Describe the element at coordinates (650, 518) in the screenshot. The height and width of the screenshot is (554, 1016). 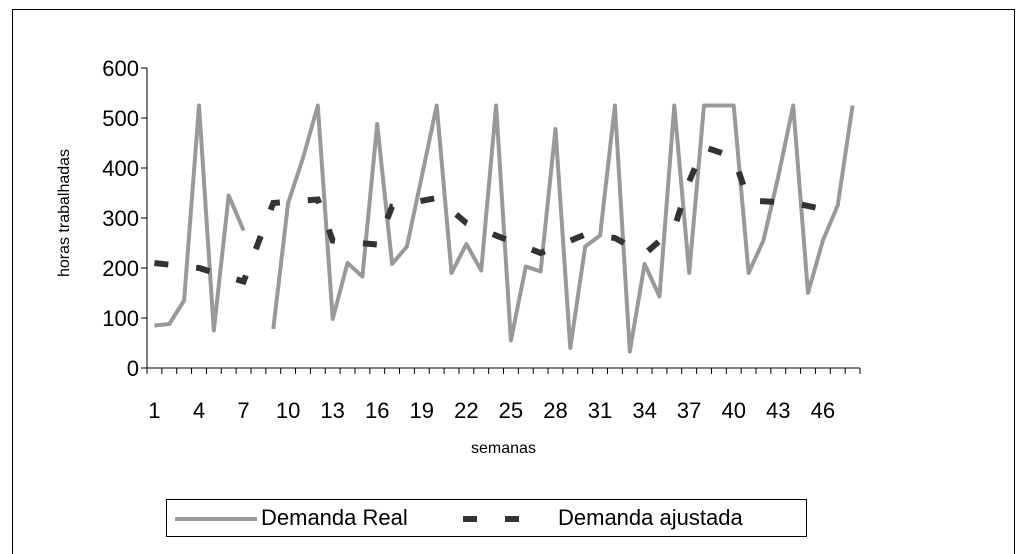
I see `legend-label-demanda-ajustada: Demanda ajustada` at that location.